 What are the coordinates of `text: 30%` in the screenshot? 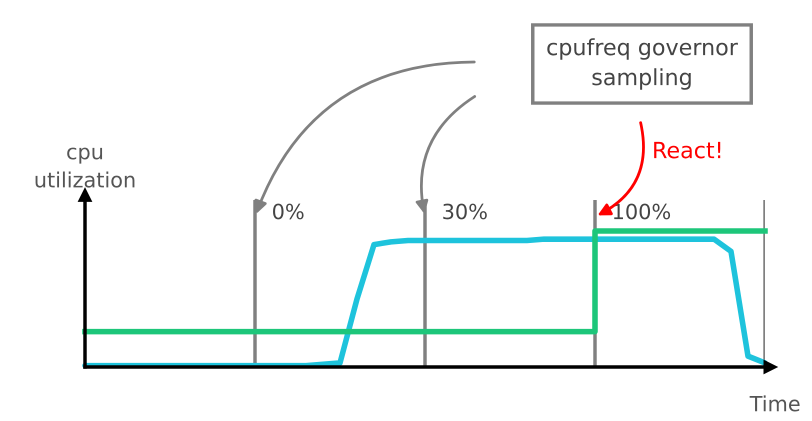 It's located at (465, 212).